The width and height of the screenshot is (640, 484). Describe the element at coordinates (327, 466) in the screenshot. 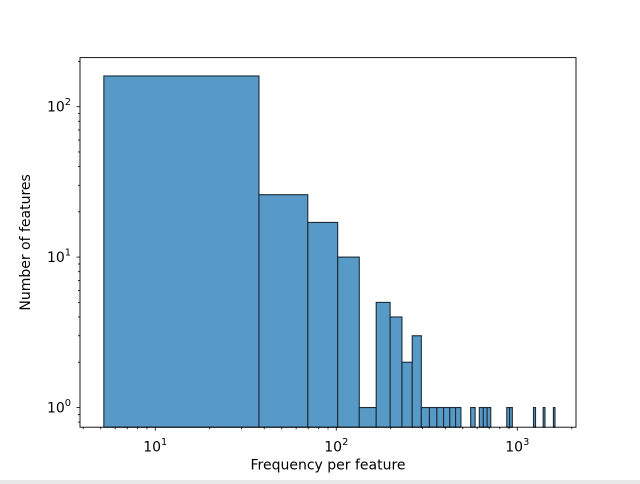

I see `x-axis-title: Frequency per feature` at that location.